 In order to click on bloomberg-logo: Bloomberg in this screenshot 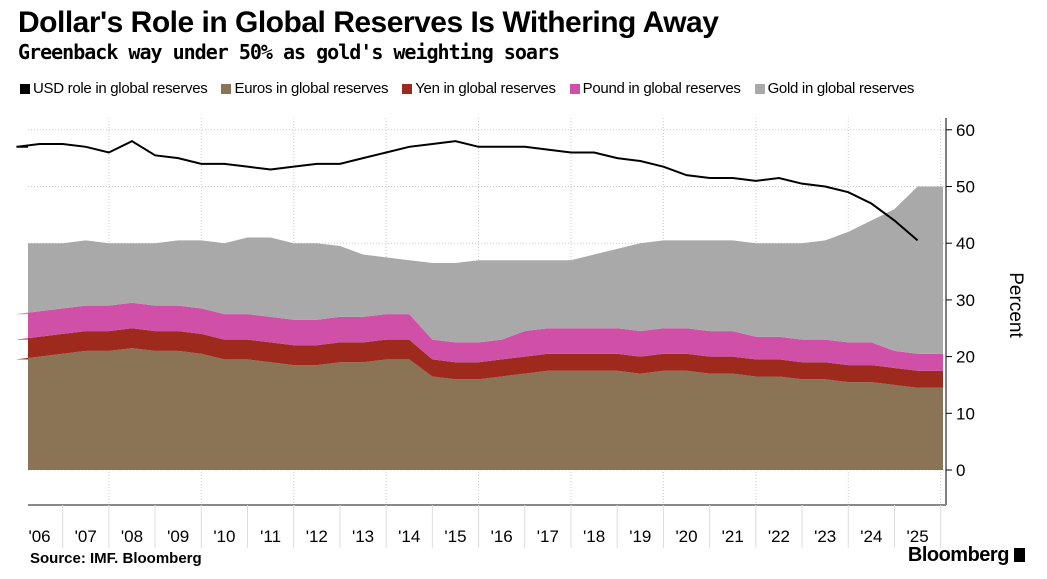, I will do `click(966, 555)`.